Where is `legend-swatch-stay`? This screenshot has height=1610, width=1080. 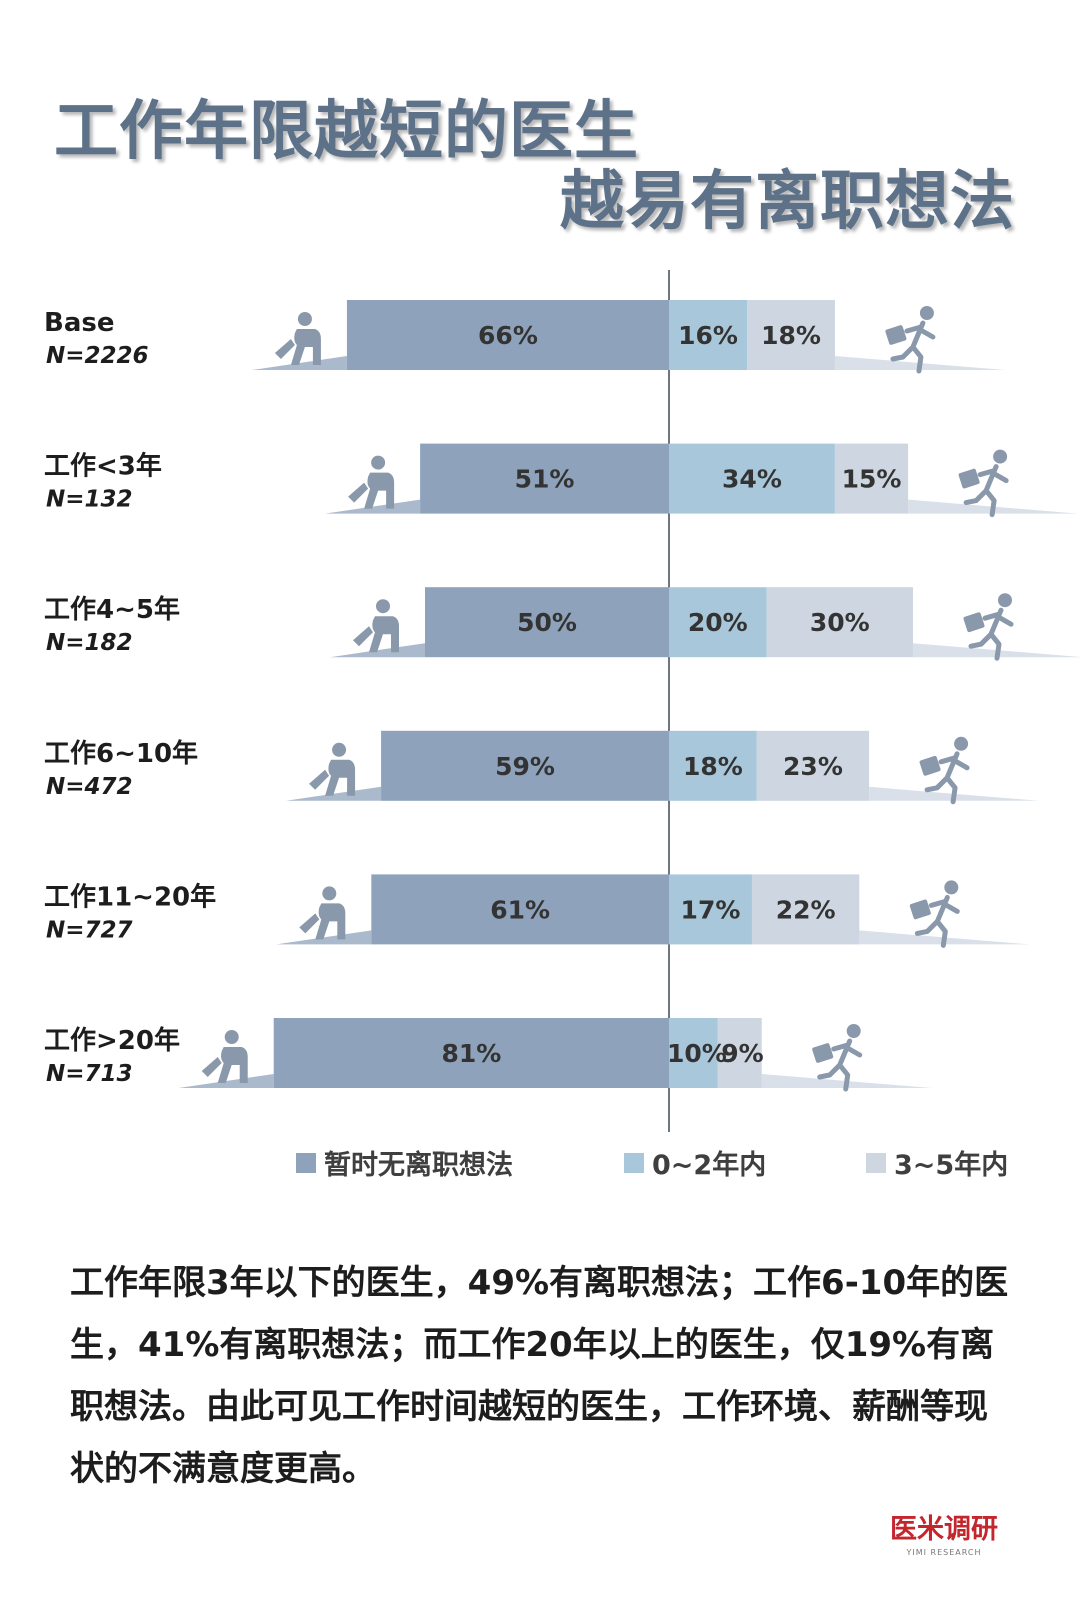
legend-swatch-stay is located at coordinates (306, 1162).